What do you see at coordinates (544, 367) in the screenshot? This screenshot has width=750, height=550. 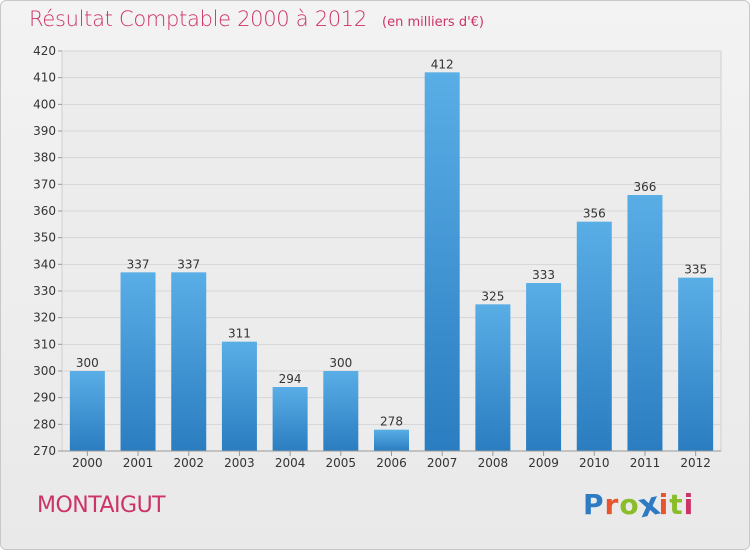 I see `bar-2009` at bounding box center [544, 367].